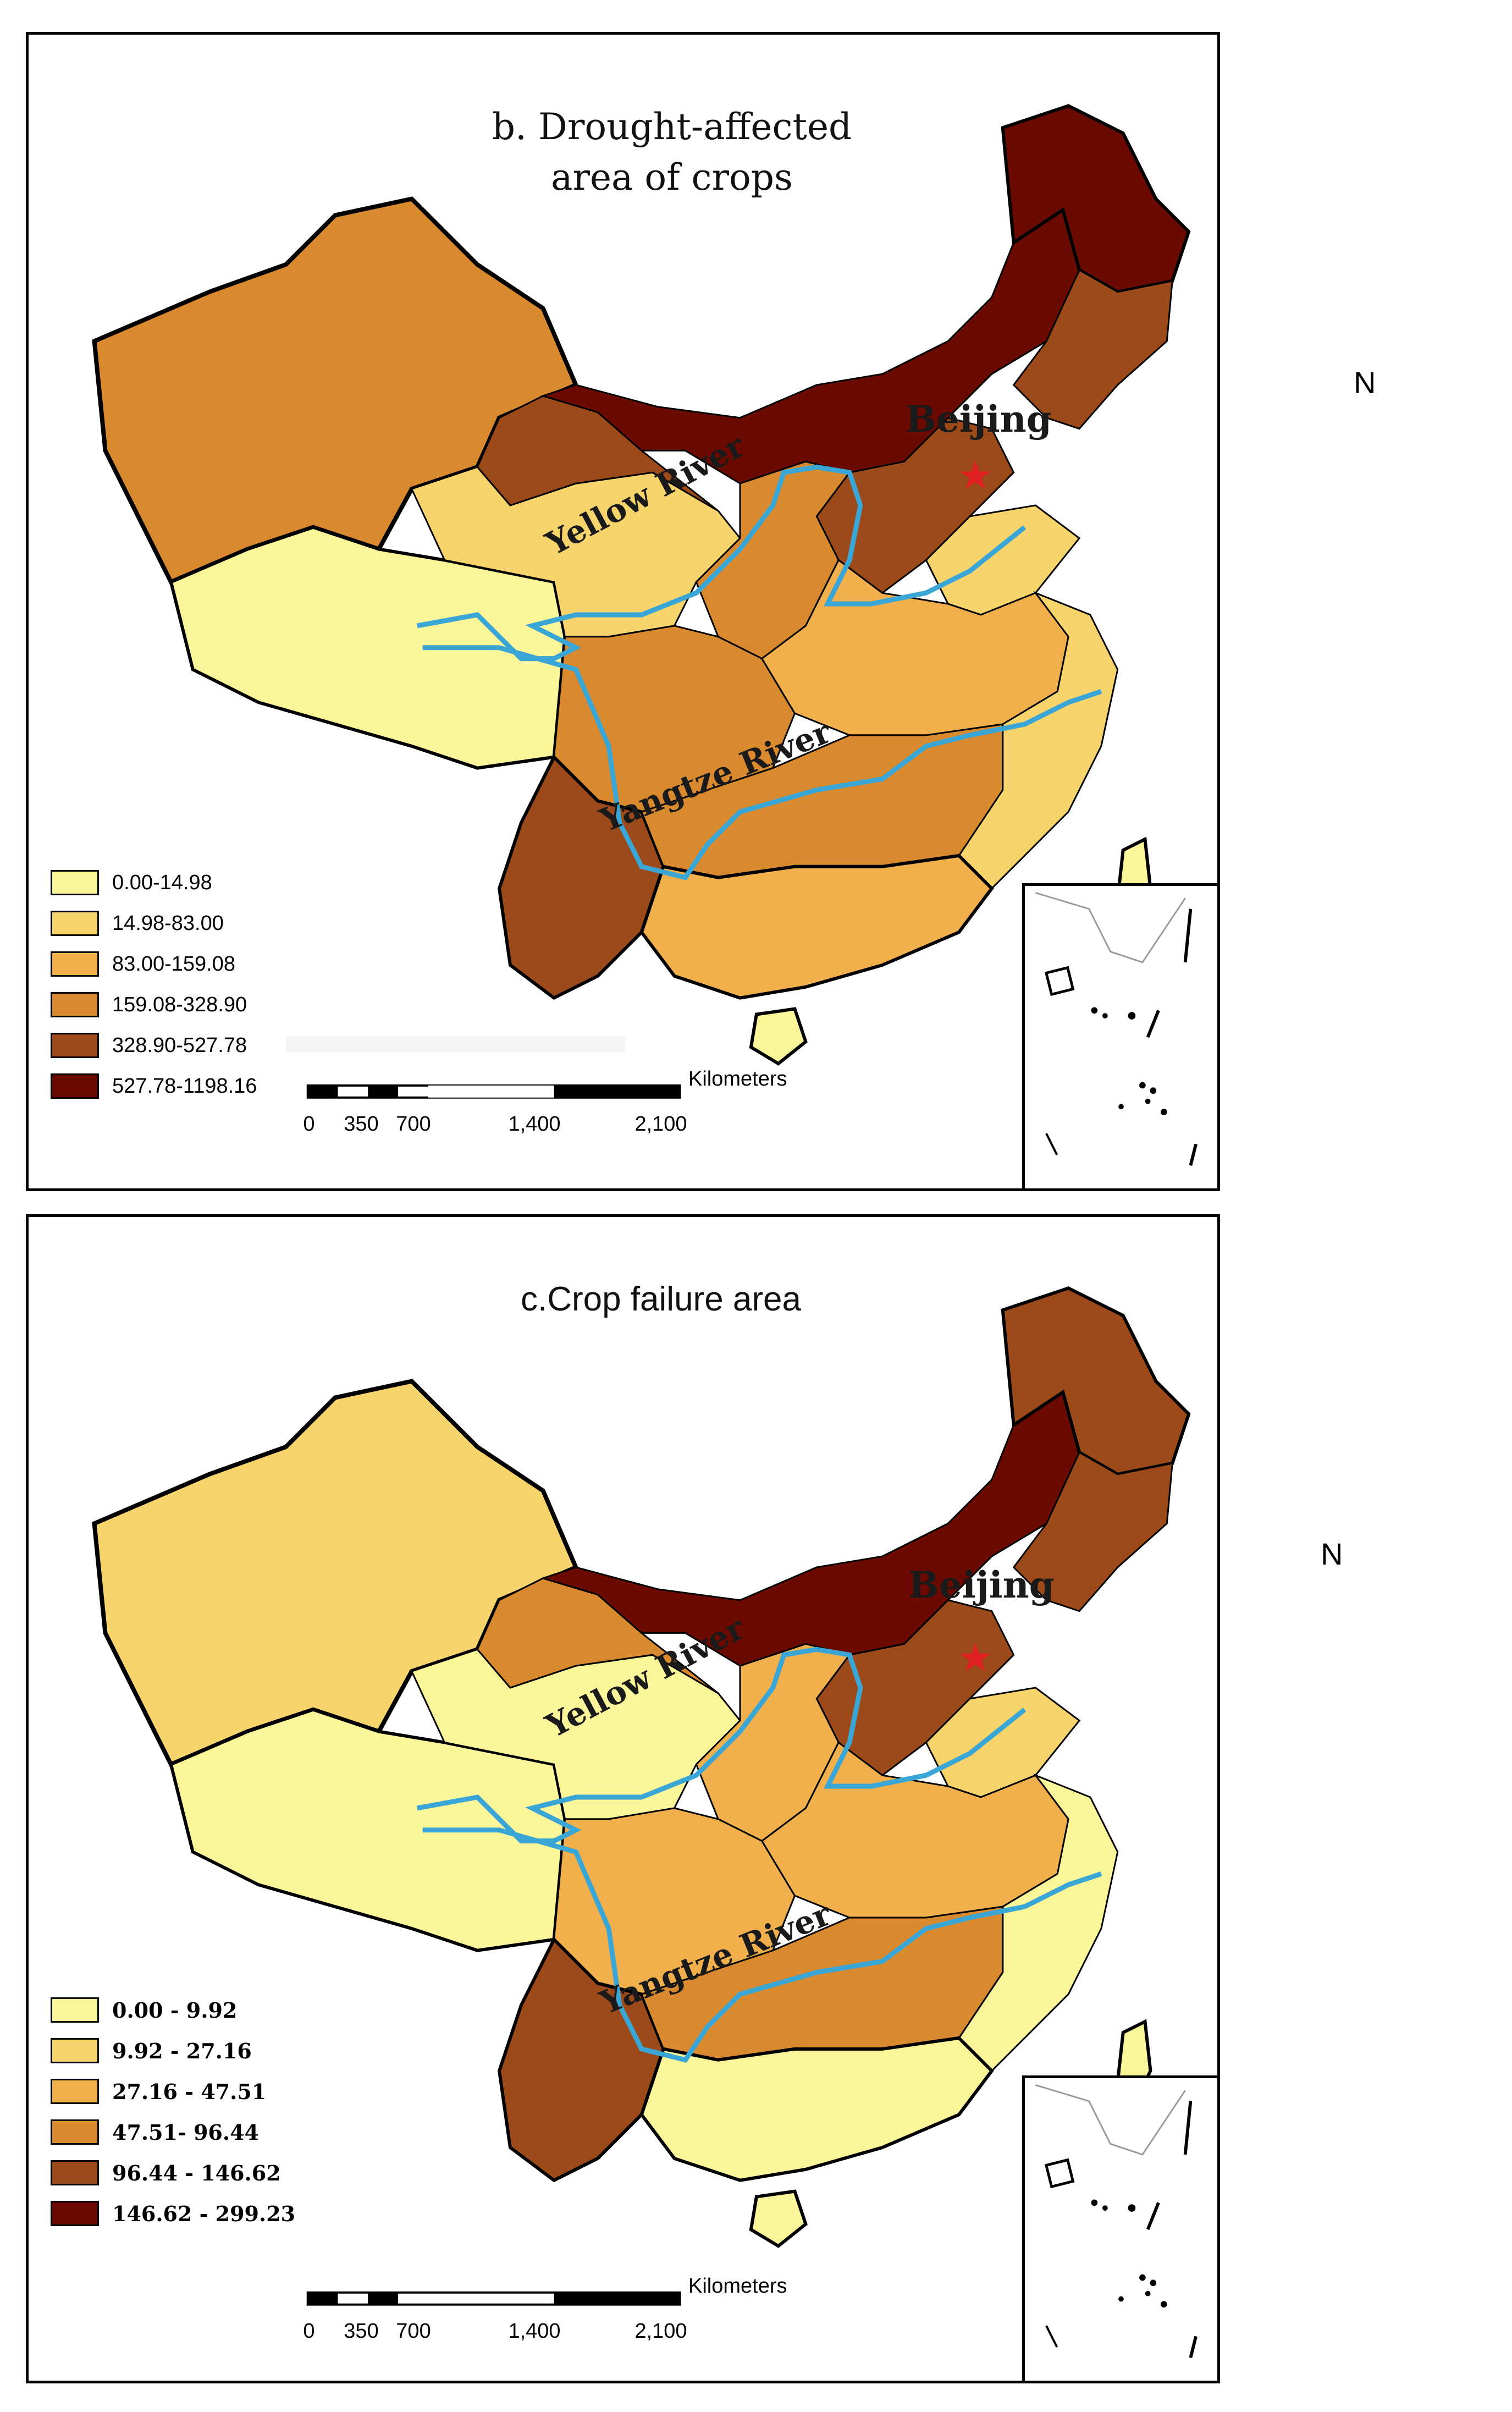 This screenshot has height=2412, width=1512. Describe the element at coordinates (197, 2172) in the screenshot. I see `legend-label: 96.44 - 146.62` at that location.